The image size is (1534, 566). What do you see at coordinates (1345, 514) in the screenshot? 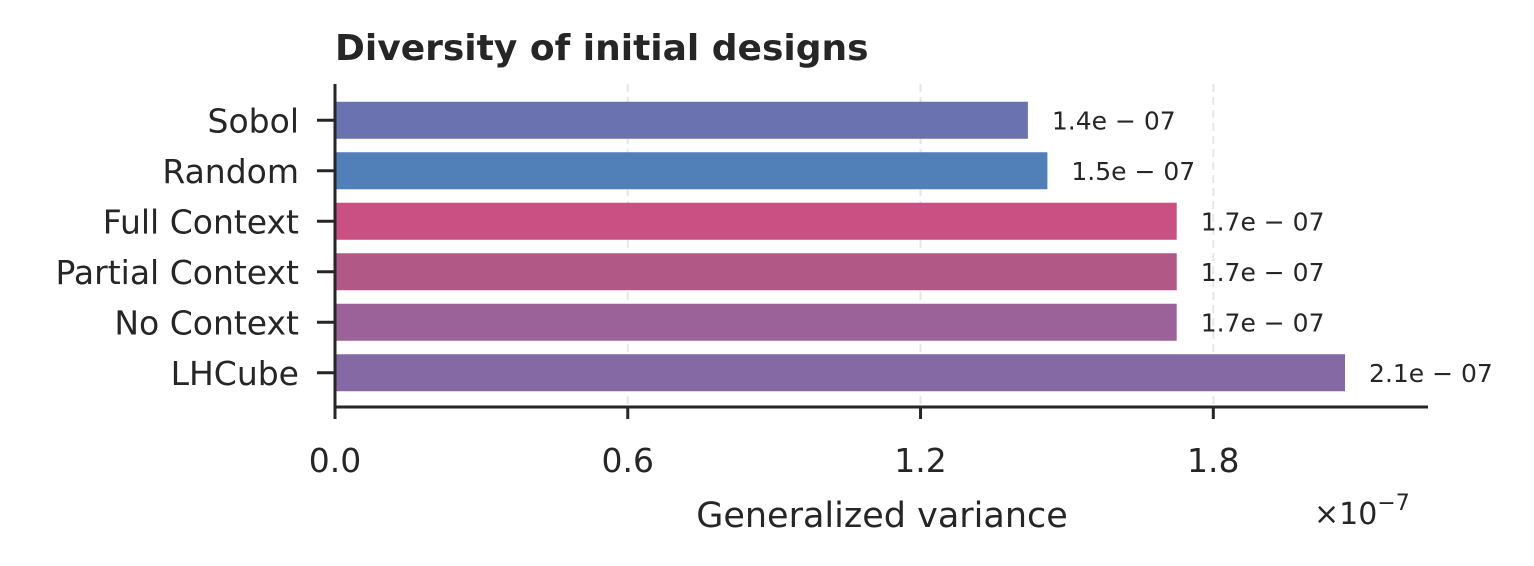
I see `x-scale-factor: ×10` at bounding box center [1345, 514].